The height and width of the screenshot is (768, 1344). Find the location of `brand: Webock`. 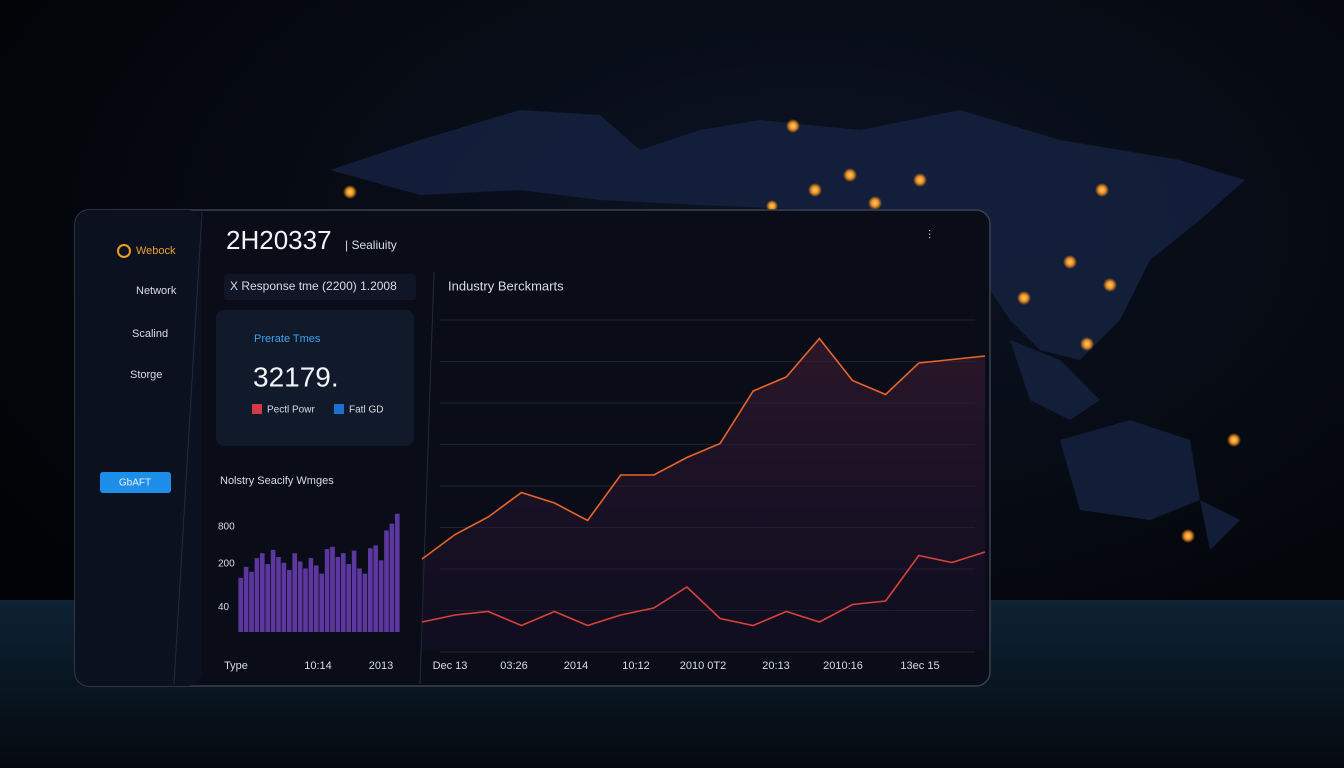

brand: Webock is located at coordinates (156, 251).